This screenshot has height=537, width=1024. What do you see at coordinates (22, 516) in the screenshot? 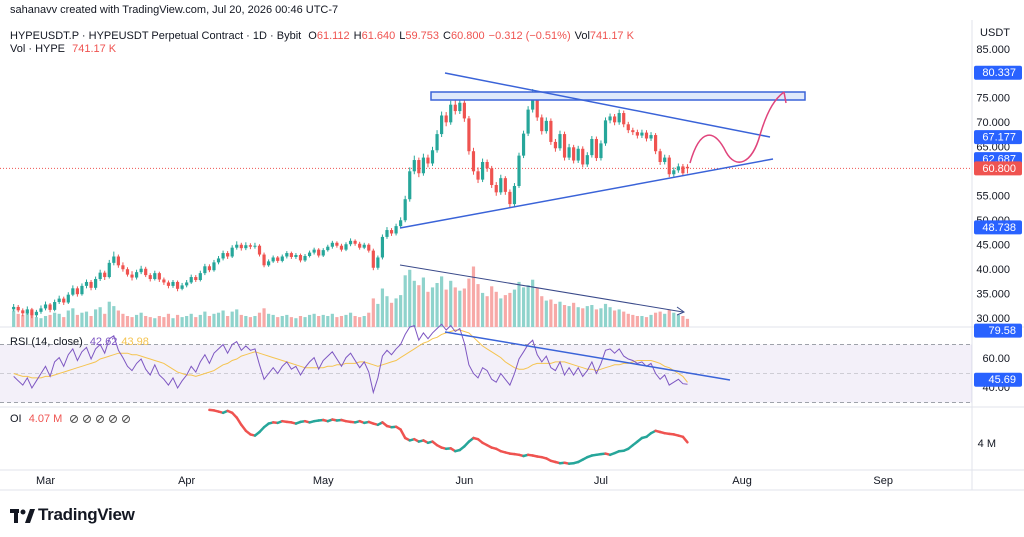
I see `logo-icon` at bounding box center [22, 516].